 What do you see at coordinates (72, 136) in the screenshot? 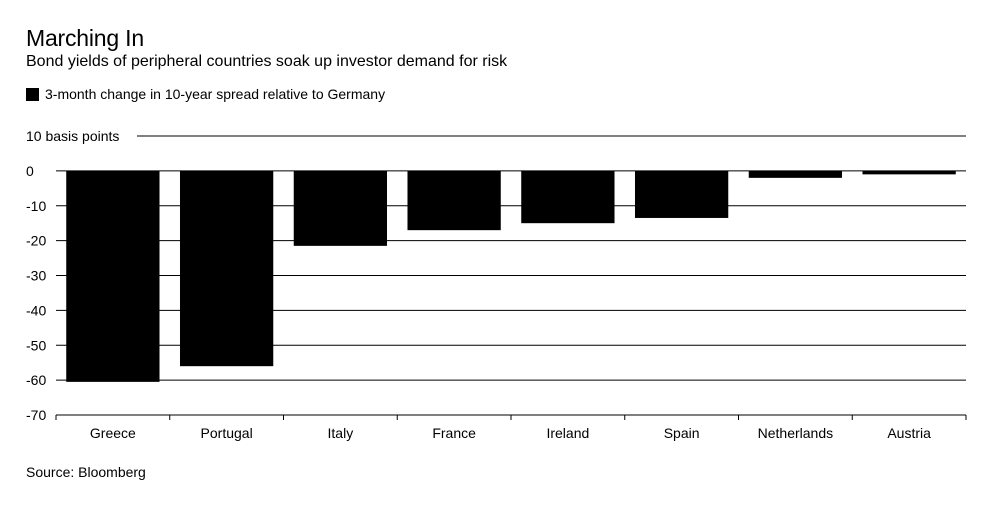
I see `y-tick-label: 10 basis points` at bounding box center [72, 136].